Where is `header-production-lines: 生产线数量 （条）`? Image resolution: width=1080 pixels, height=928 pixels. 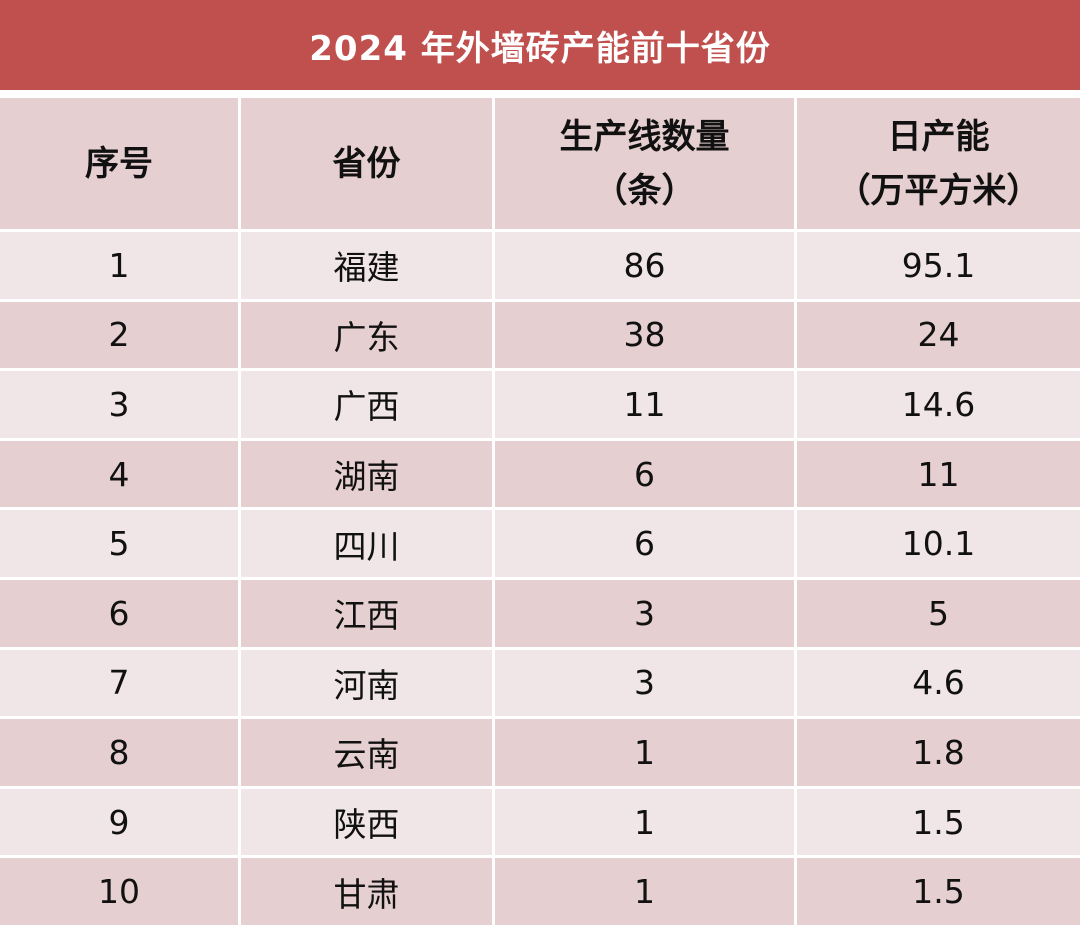 header-production-lines: 生产线数量 （条） is located at coordinates (643, 165).